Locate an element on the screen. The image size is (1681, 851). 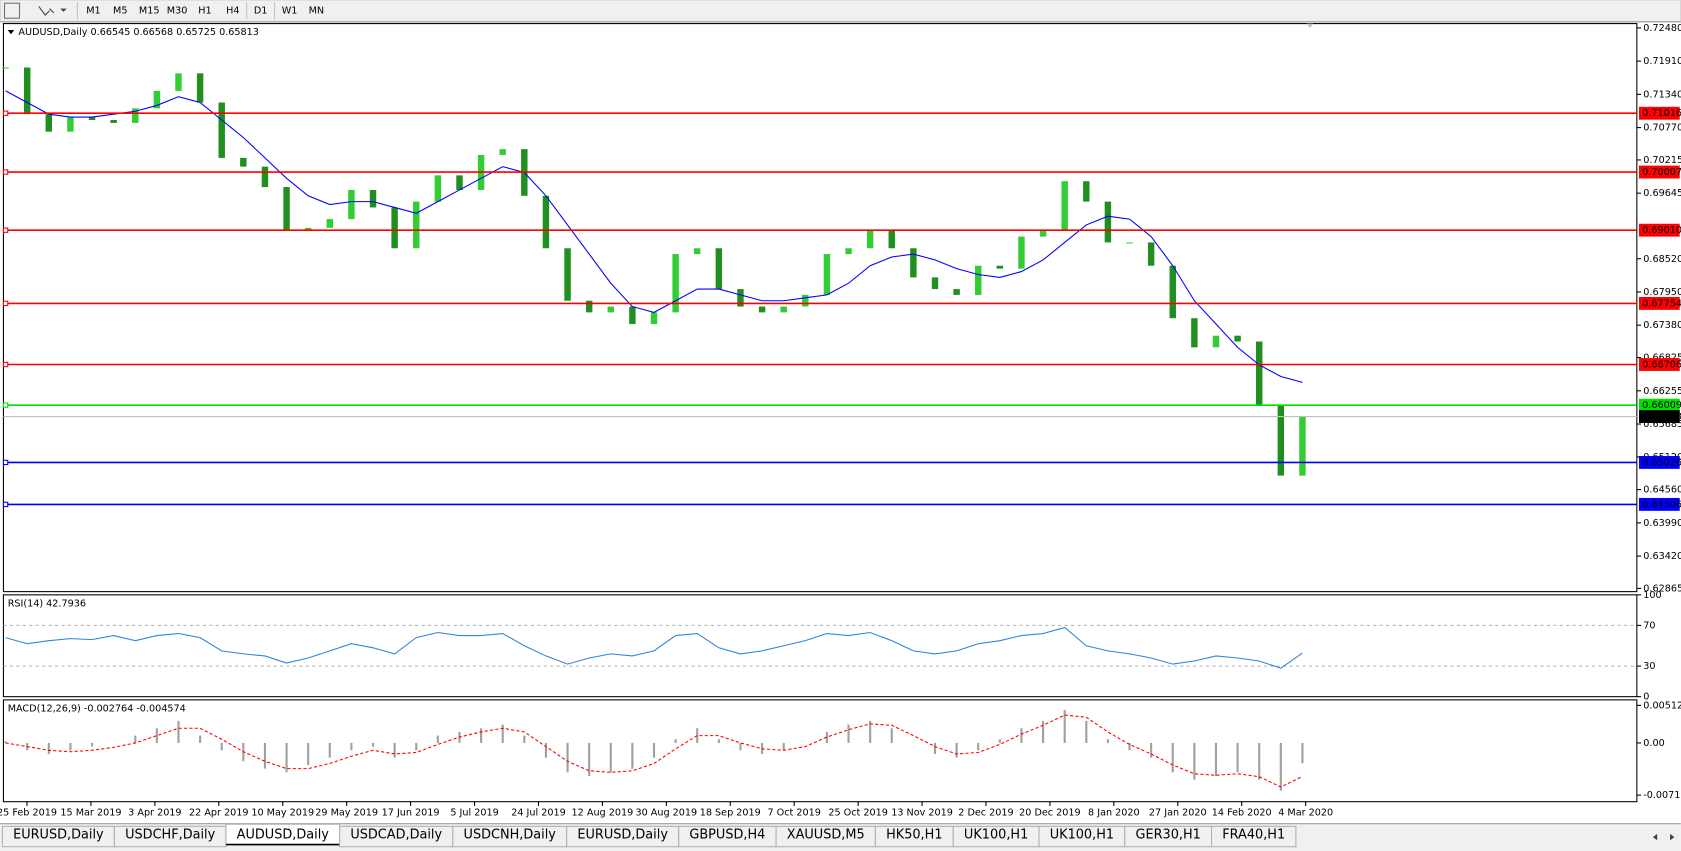
level-label: 0.65026 is located at coordinates (1661, 462).